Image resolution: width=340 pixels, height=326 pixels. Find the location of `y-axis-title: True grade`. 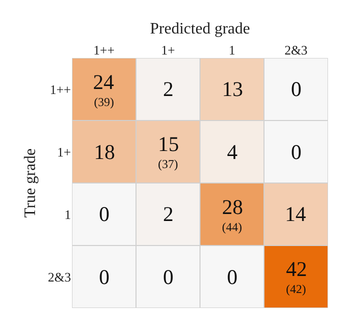

y-axis-title: True grade is located at coordinates (30, 183).